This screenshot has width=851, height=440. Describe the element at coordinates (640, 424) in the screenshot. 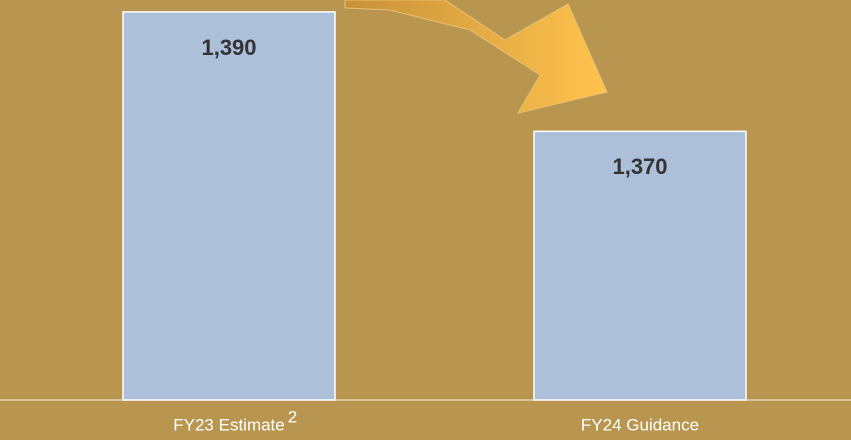

I see `x-tick-label: FY24 Guidance` at that location.